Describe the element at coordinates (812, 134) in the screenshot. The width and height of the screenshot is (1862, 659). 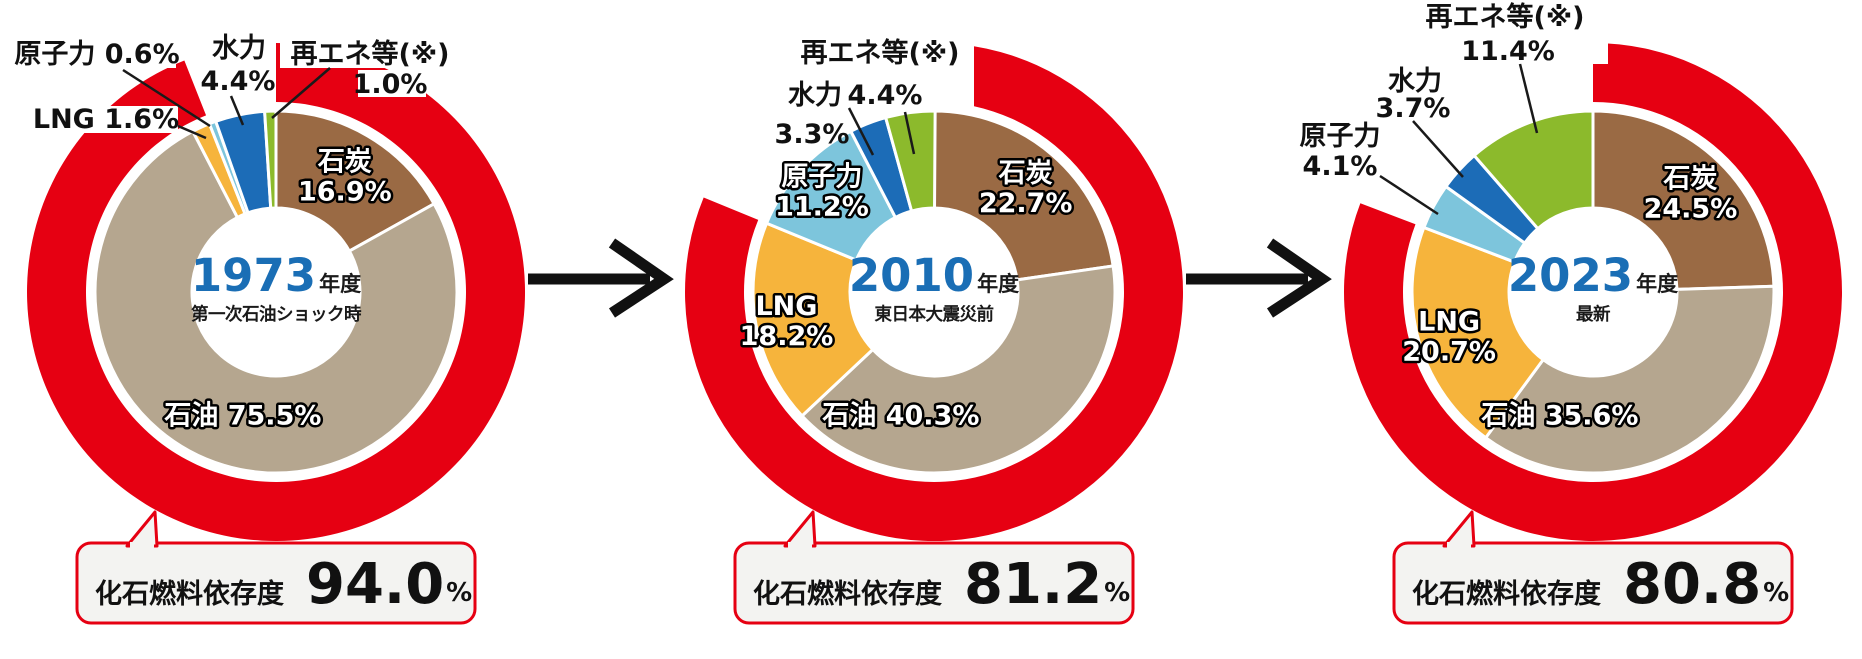
I see `segment-label-hydro: 3.3%` at that location.